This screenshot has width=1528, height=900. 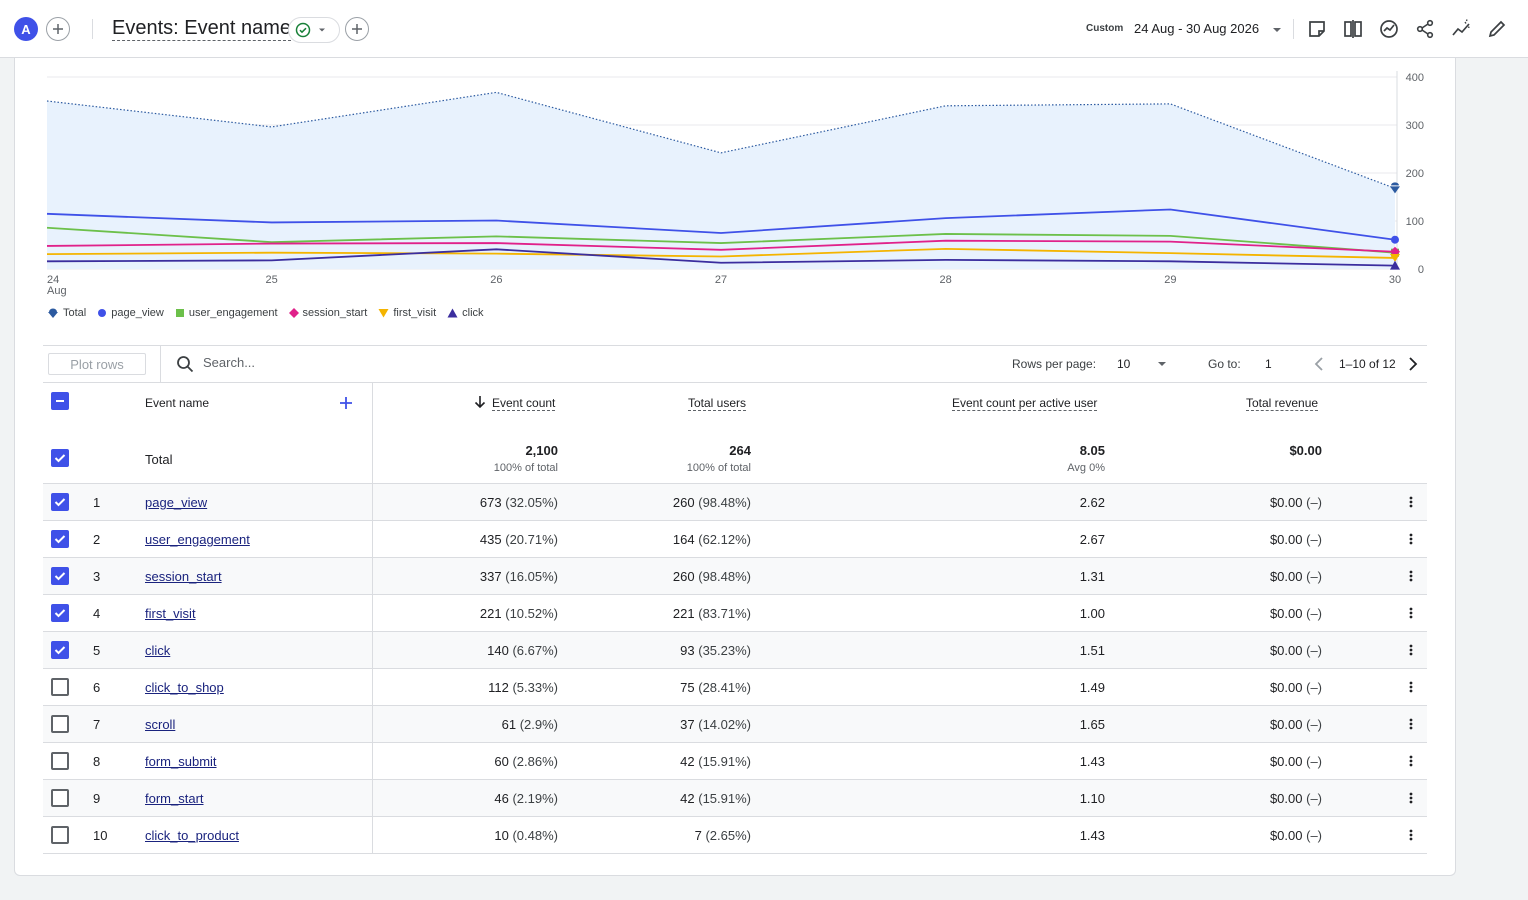 What do you see at coordinates (346, 403) in the screenshot?
I see `plus-icon` at bounding box center [346, 403].